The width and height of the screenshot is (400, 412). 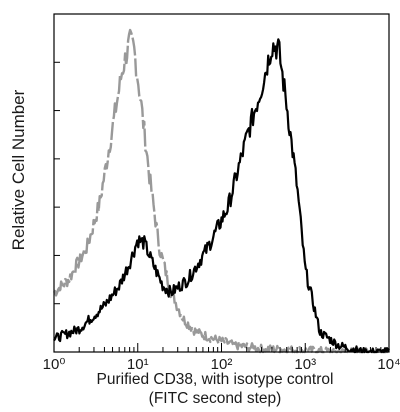 I want to click on x-tick-label: 10², so click(x=222, y=364).